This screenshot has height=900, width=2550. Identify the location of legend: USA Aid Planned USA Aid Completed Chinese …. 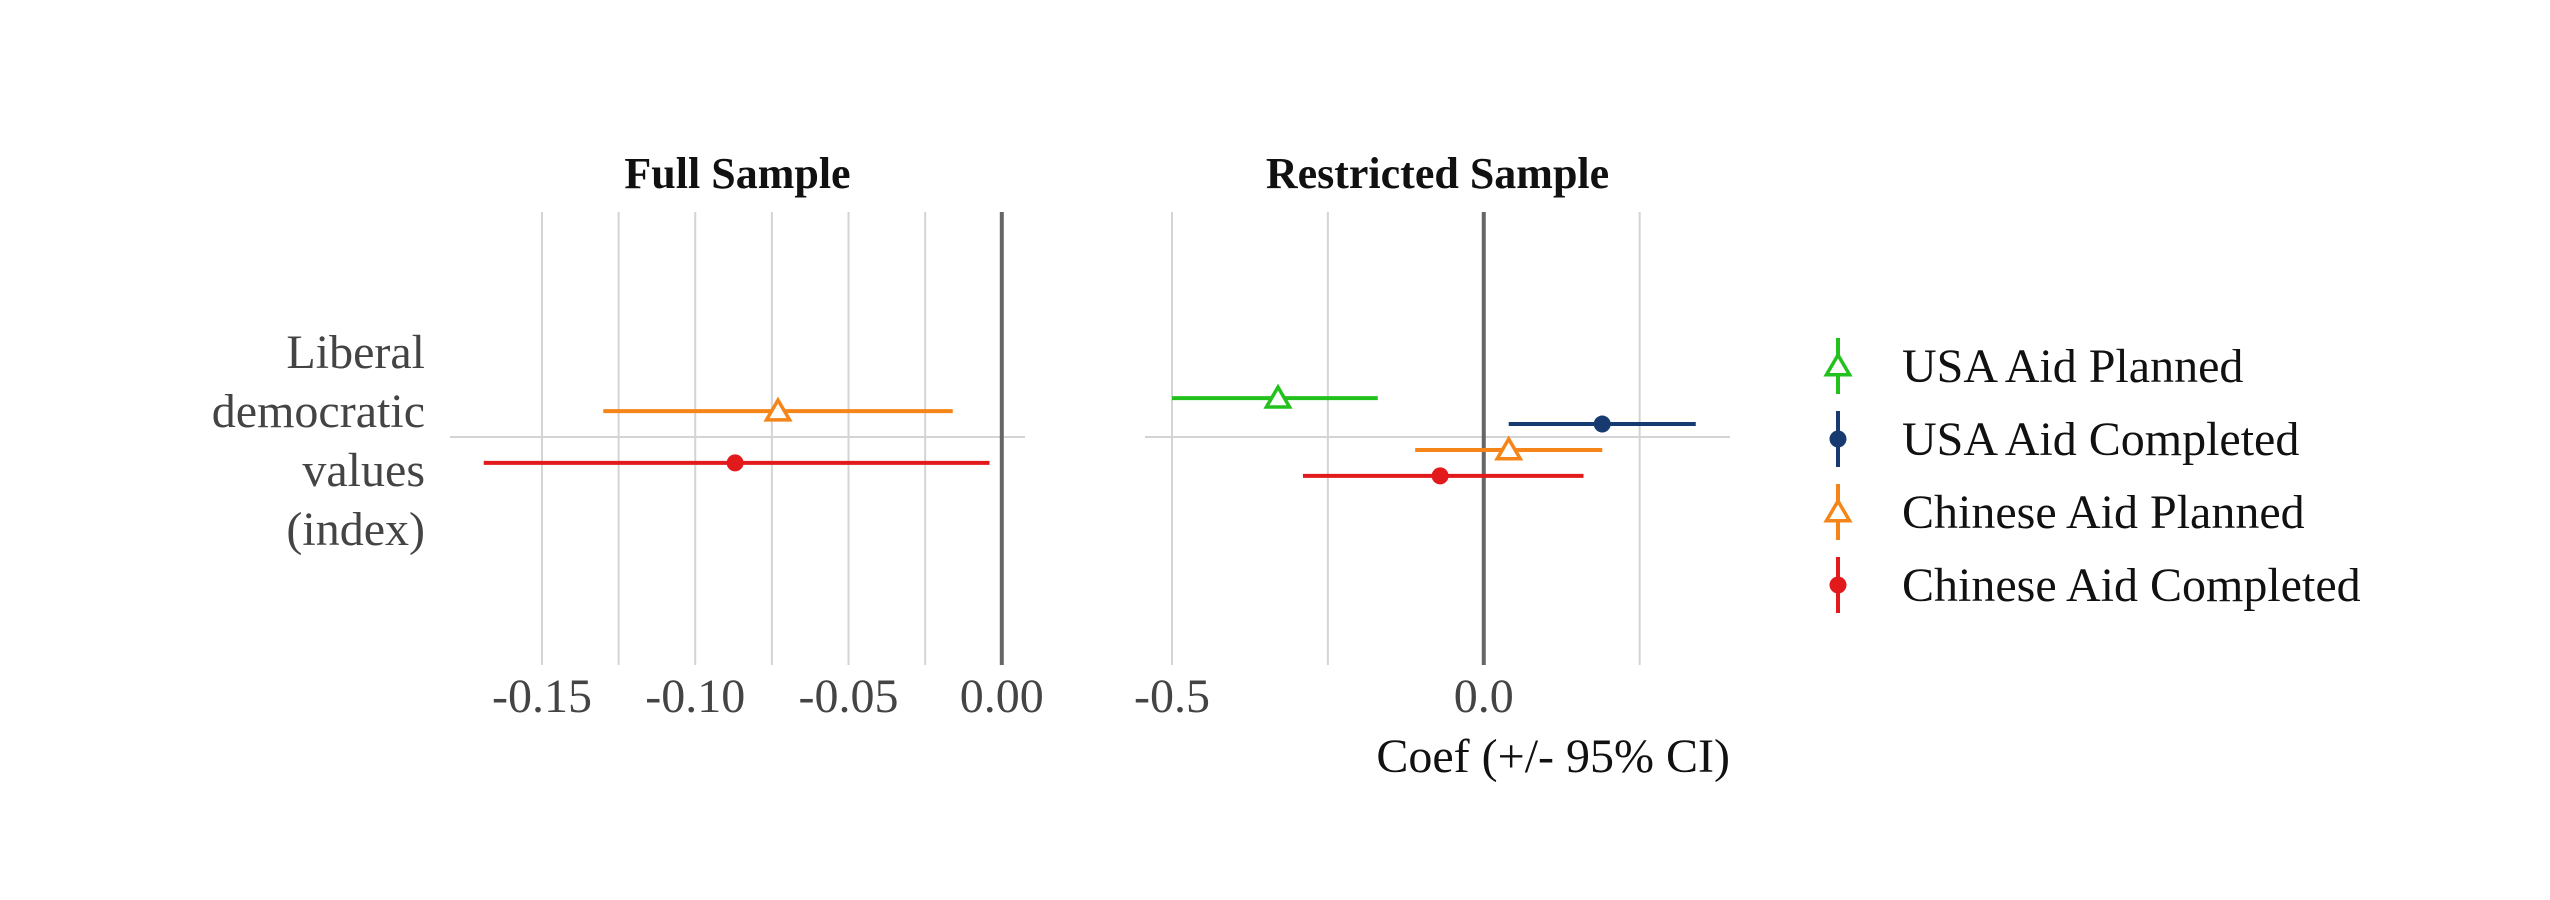
(2092, 475).